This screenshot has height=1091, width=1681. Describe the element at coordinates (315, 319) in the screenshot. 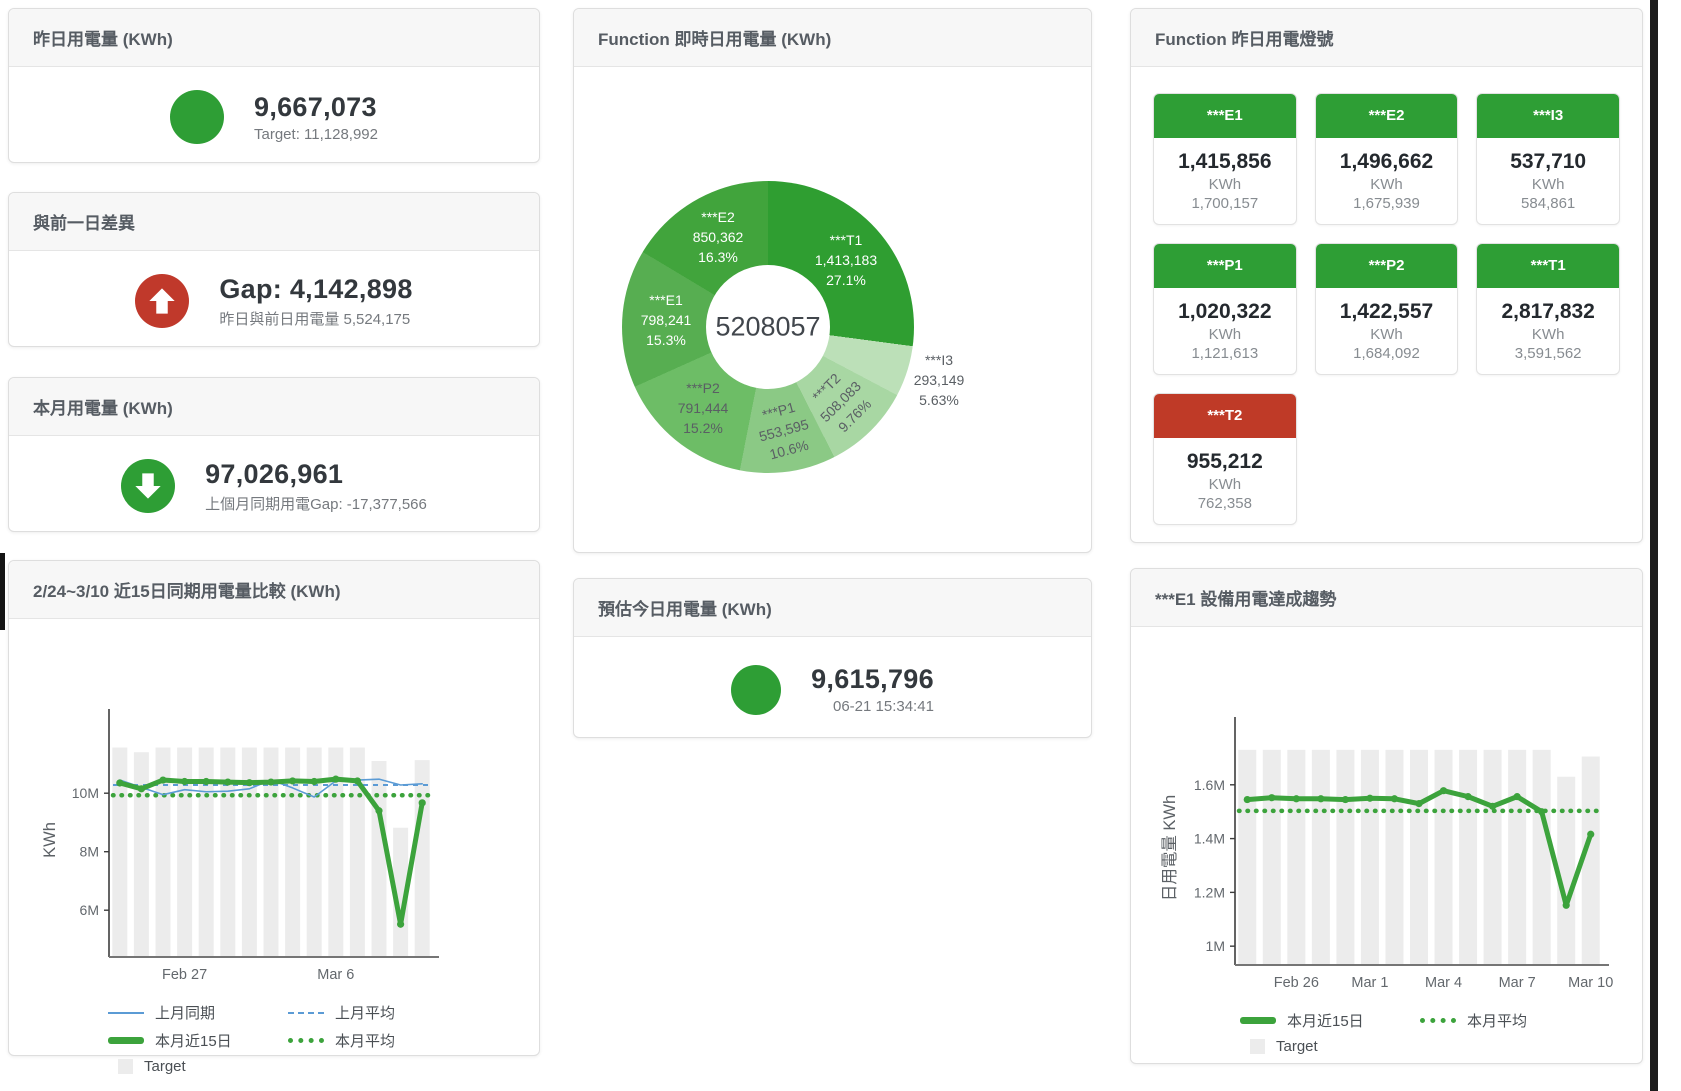

I see `gap-subtitle: 昨日與前日用電量 5,524,175` at that location.